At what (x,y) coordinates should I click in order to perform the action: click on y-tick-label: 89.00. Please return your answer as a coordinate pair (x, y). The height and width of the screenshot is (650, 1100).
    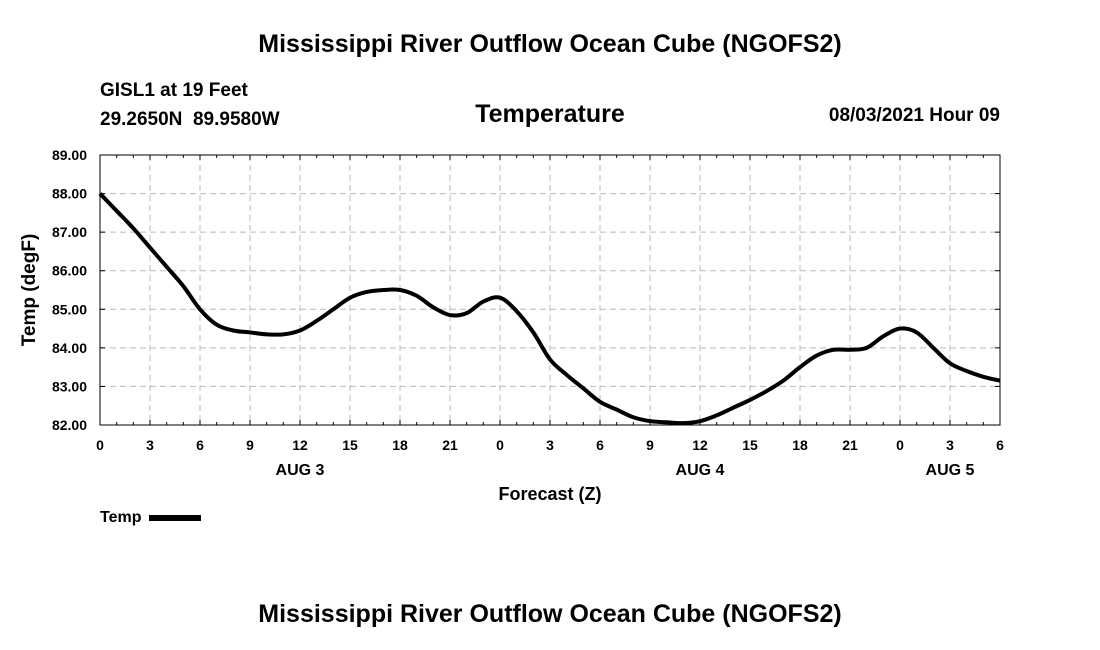
    Looking at the image, I should click on (69, 155).